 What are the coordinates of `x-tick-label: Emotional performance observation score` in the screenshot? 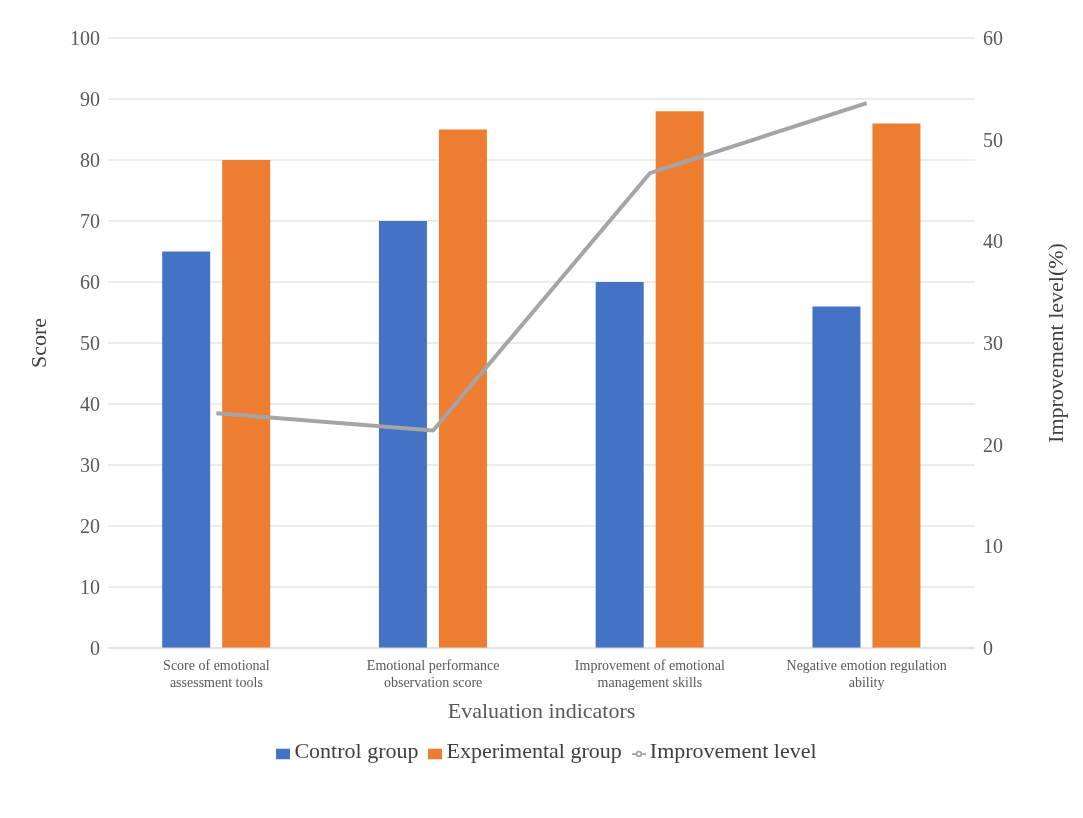 It's located at (433, 674).